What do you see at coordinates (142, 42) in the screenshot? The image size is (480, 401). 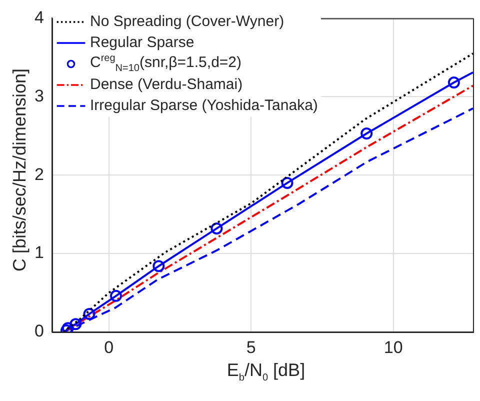 I see `legend-label: Regular Sparse` at bounding box center [142, 42].